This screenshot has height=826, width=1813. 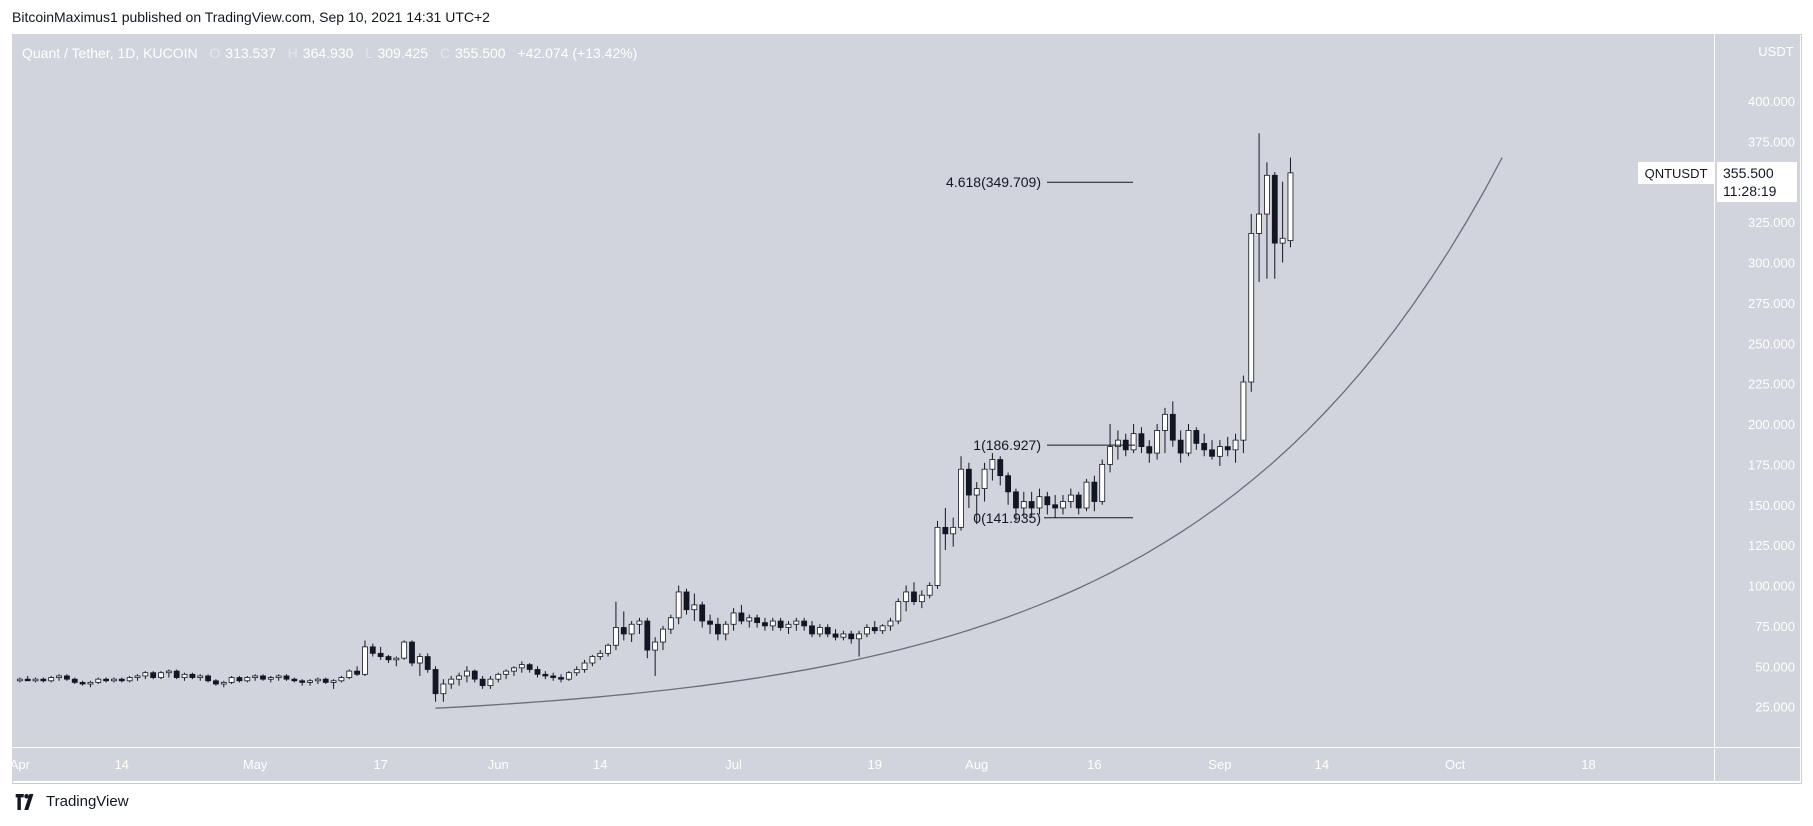 What do you see at coordinates (1771, 263) in the screenshot?
I see `y-tick-label: 300.000` at bounding box center [1771, 263].